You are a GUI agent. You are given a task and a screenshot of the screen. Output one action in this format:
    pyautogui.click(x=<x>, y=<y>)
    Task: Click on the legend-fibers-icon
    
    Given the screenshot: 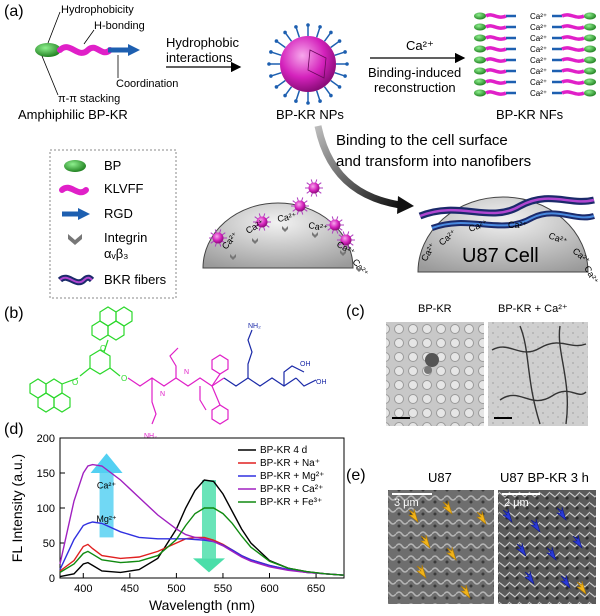 What is the action you would take?
    pyautogui.click(x=76, y=280)
    